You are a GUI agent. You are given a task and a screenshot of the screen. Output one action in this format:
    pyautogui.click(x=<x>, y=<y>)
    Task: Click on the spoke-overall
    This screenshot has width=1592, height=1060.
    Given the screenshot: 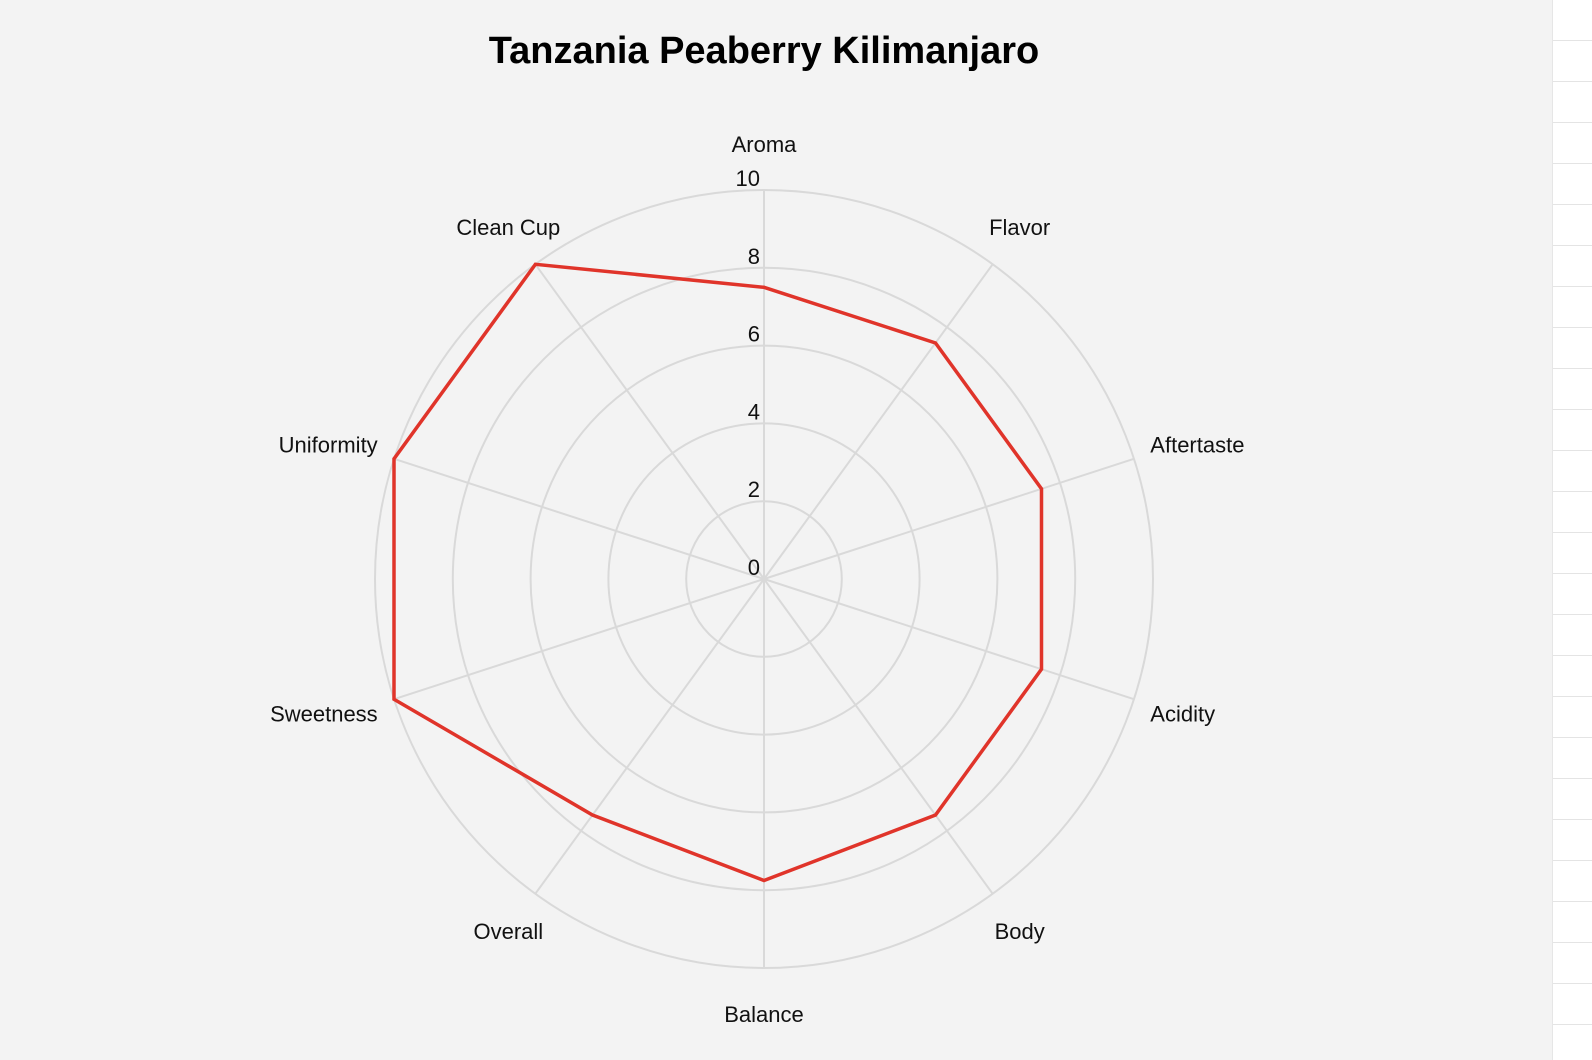 What is the action you would take?
    pyautogui.click(x=649, y=736)
    